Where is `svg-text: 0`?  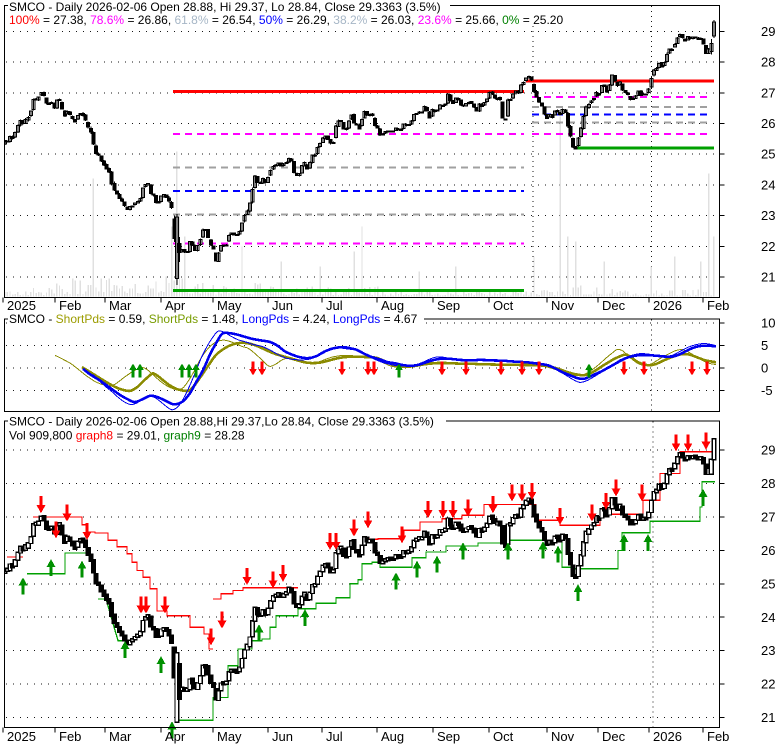
svg-text: 0 is located at coordinates (764, 368).